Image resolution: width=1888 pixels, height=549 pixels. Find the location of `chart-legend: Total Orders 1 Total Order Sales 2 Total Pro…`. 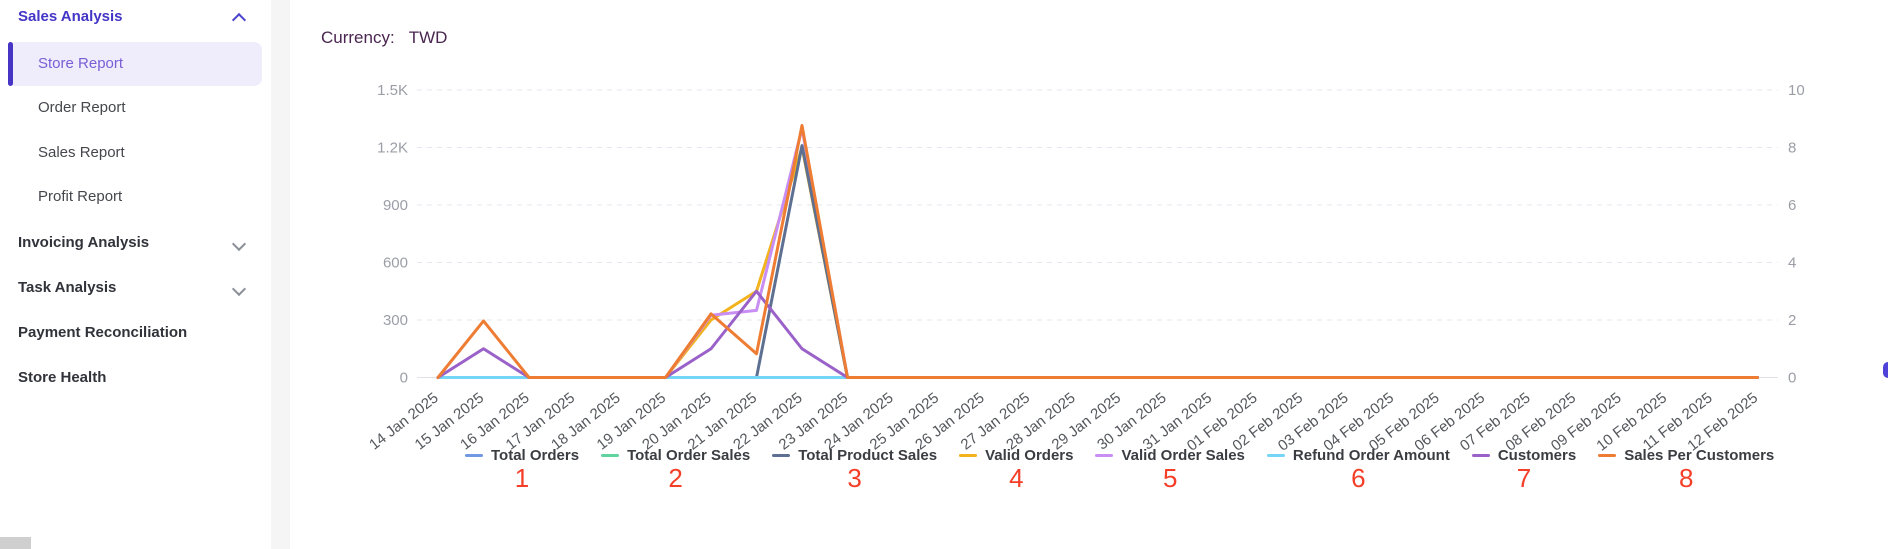

chart-legend: Total Orders 1 Total Order Sales 2 Total Pro… is located at coordinates (1120, 469).